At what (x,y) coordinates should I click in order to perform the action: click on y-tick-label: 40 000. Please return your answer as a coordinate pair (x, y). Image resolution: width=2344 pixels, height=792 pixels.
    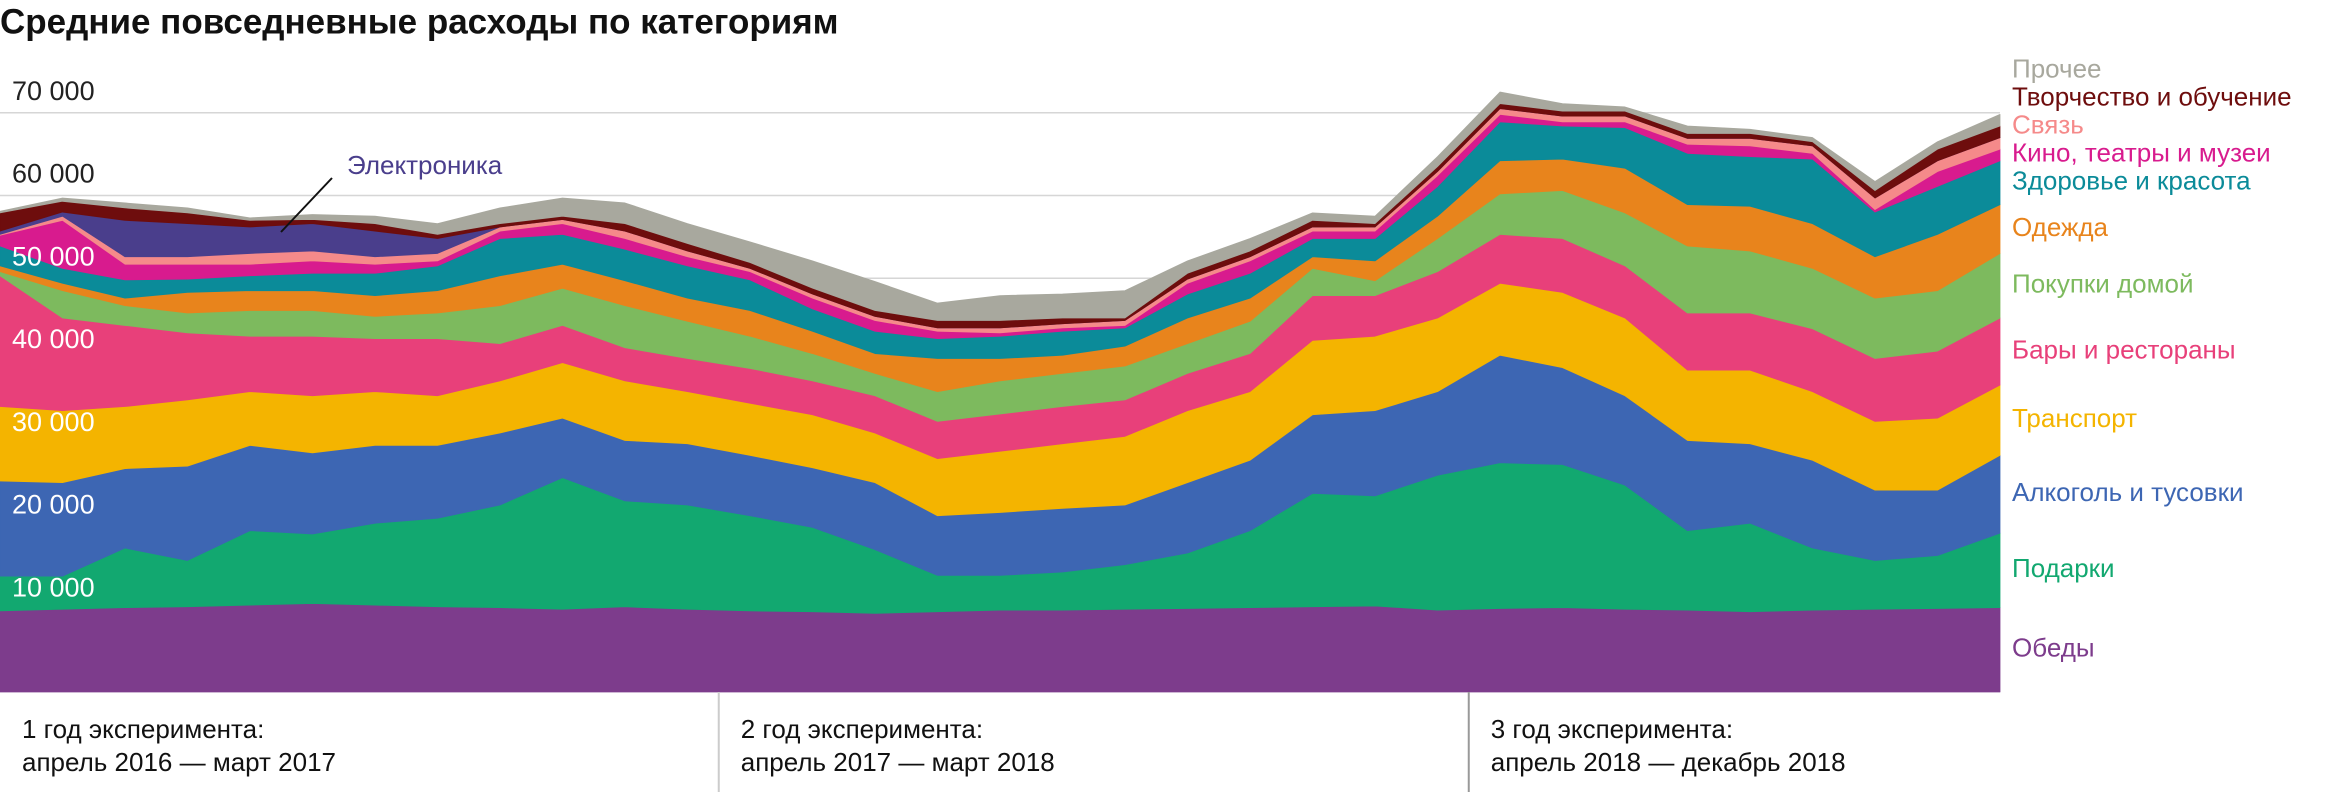
    Looking at the image, I should click on (53, 339).